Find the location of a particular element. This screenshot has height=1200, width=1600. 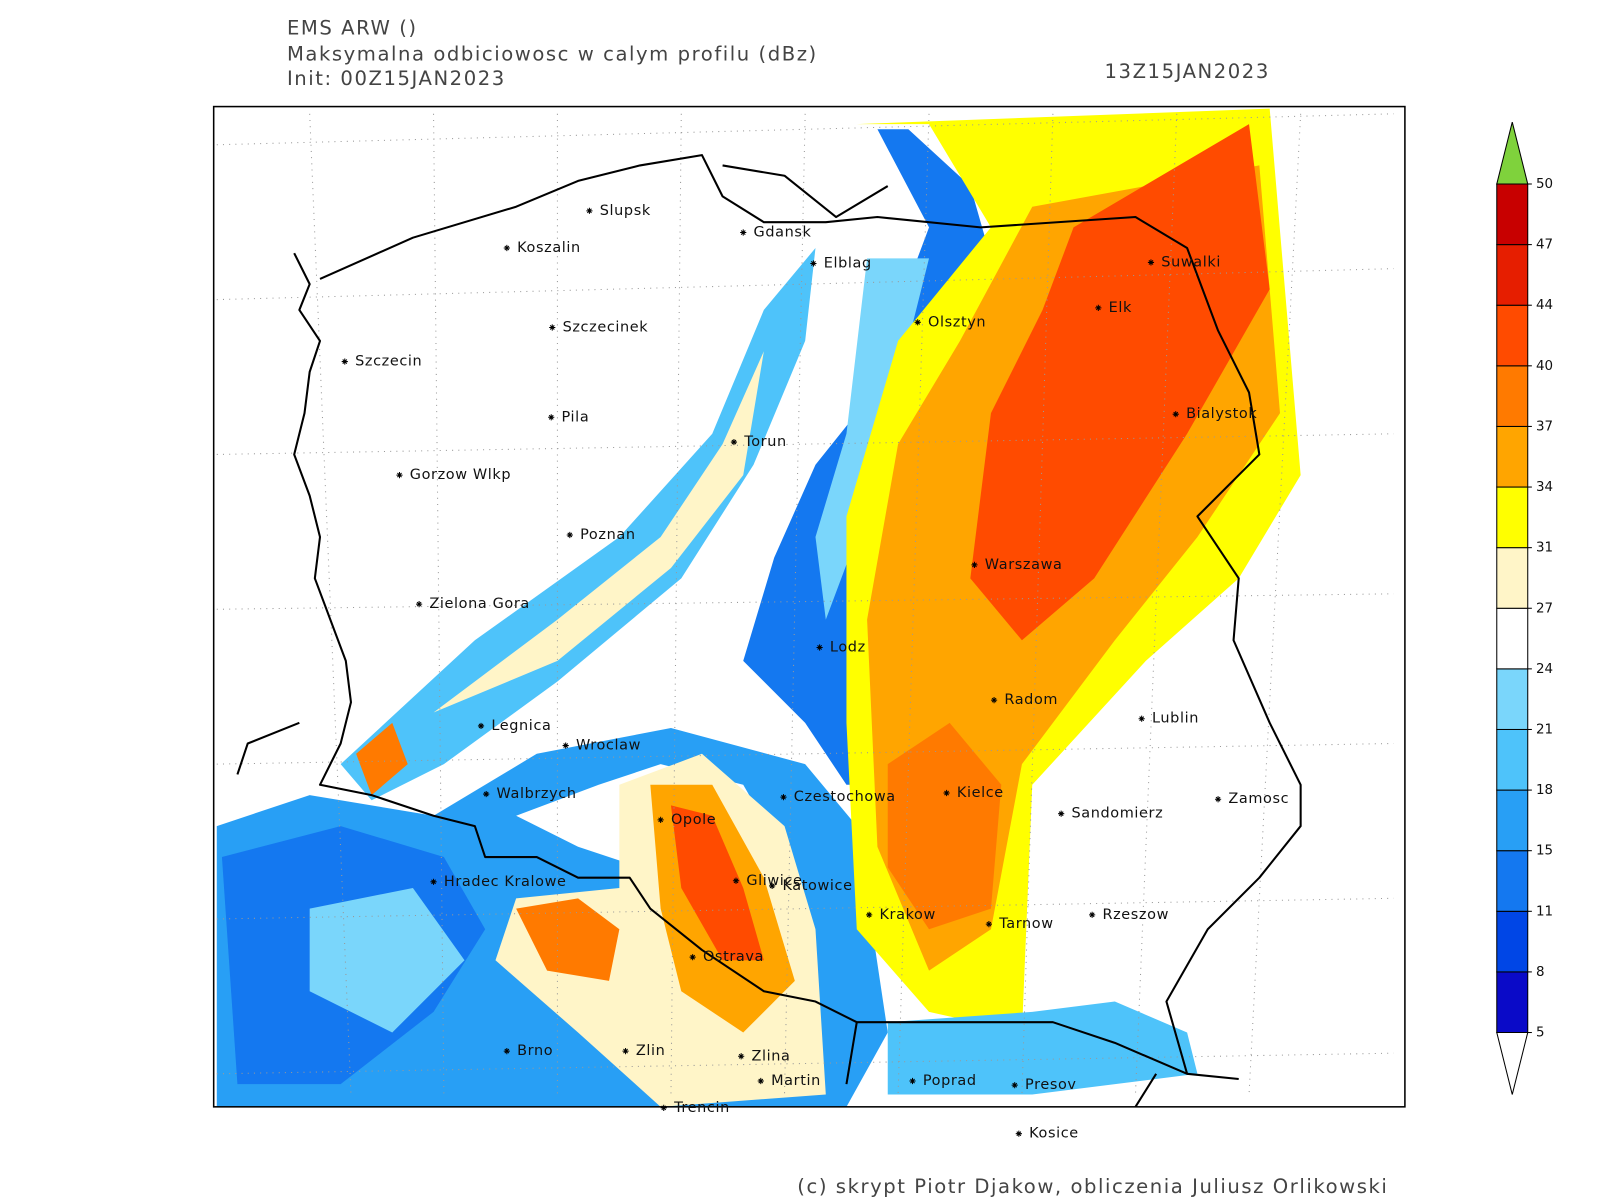

colorbar-tick-label: 47 is located at coordinates (1544, 245).